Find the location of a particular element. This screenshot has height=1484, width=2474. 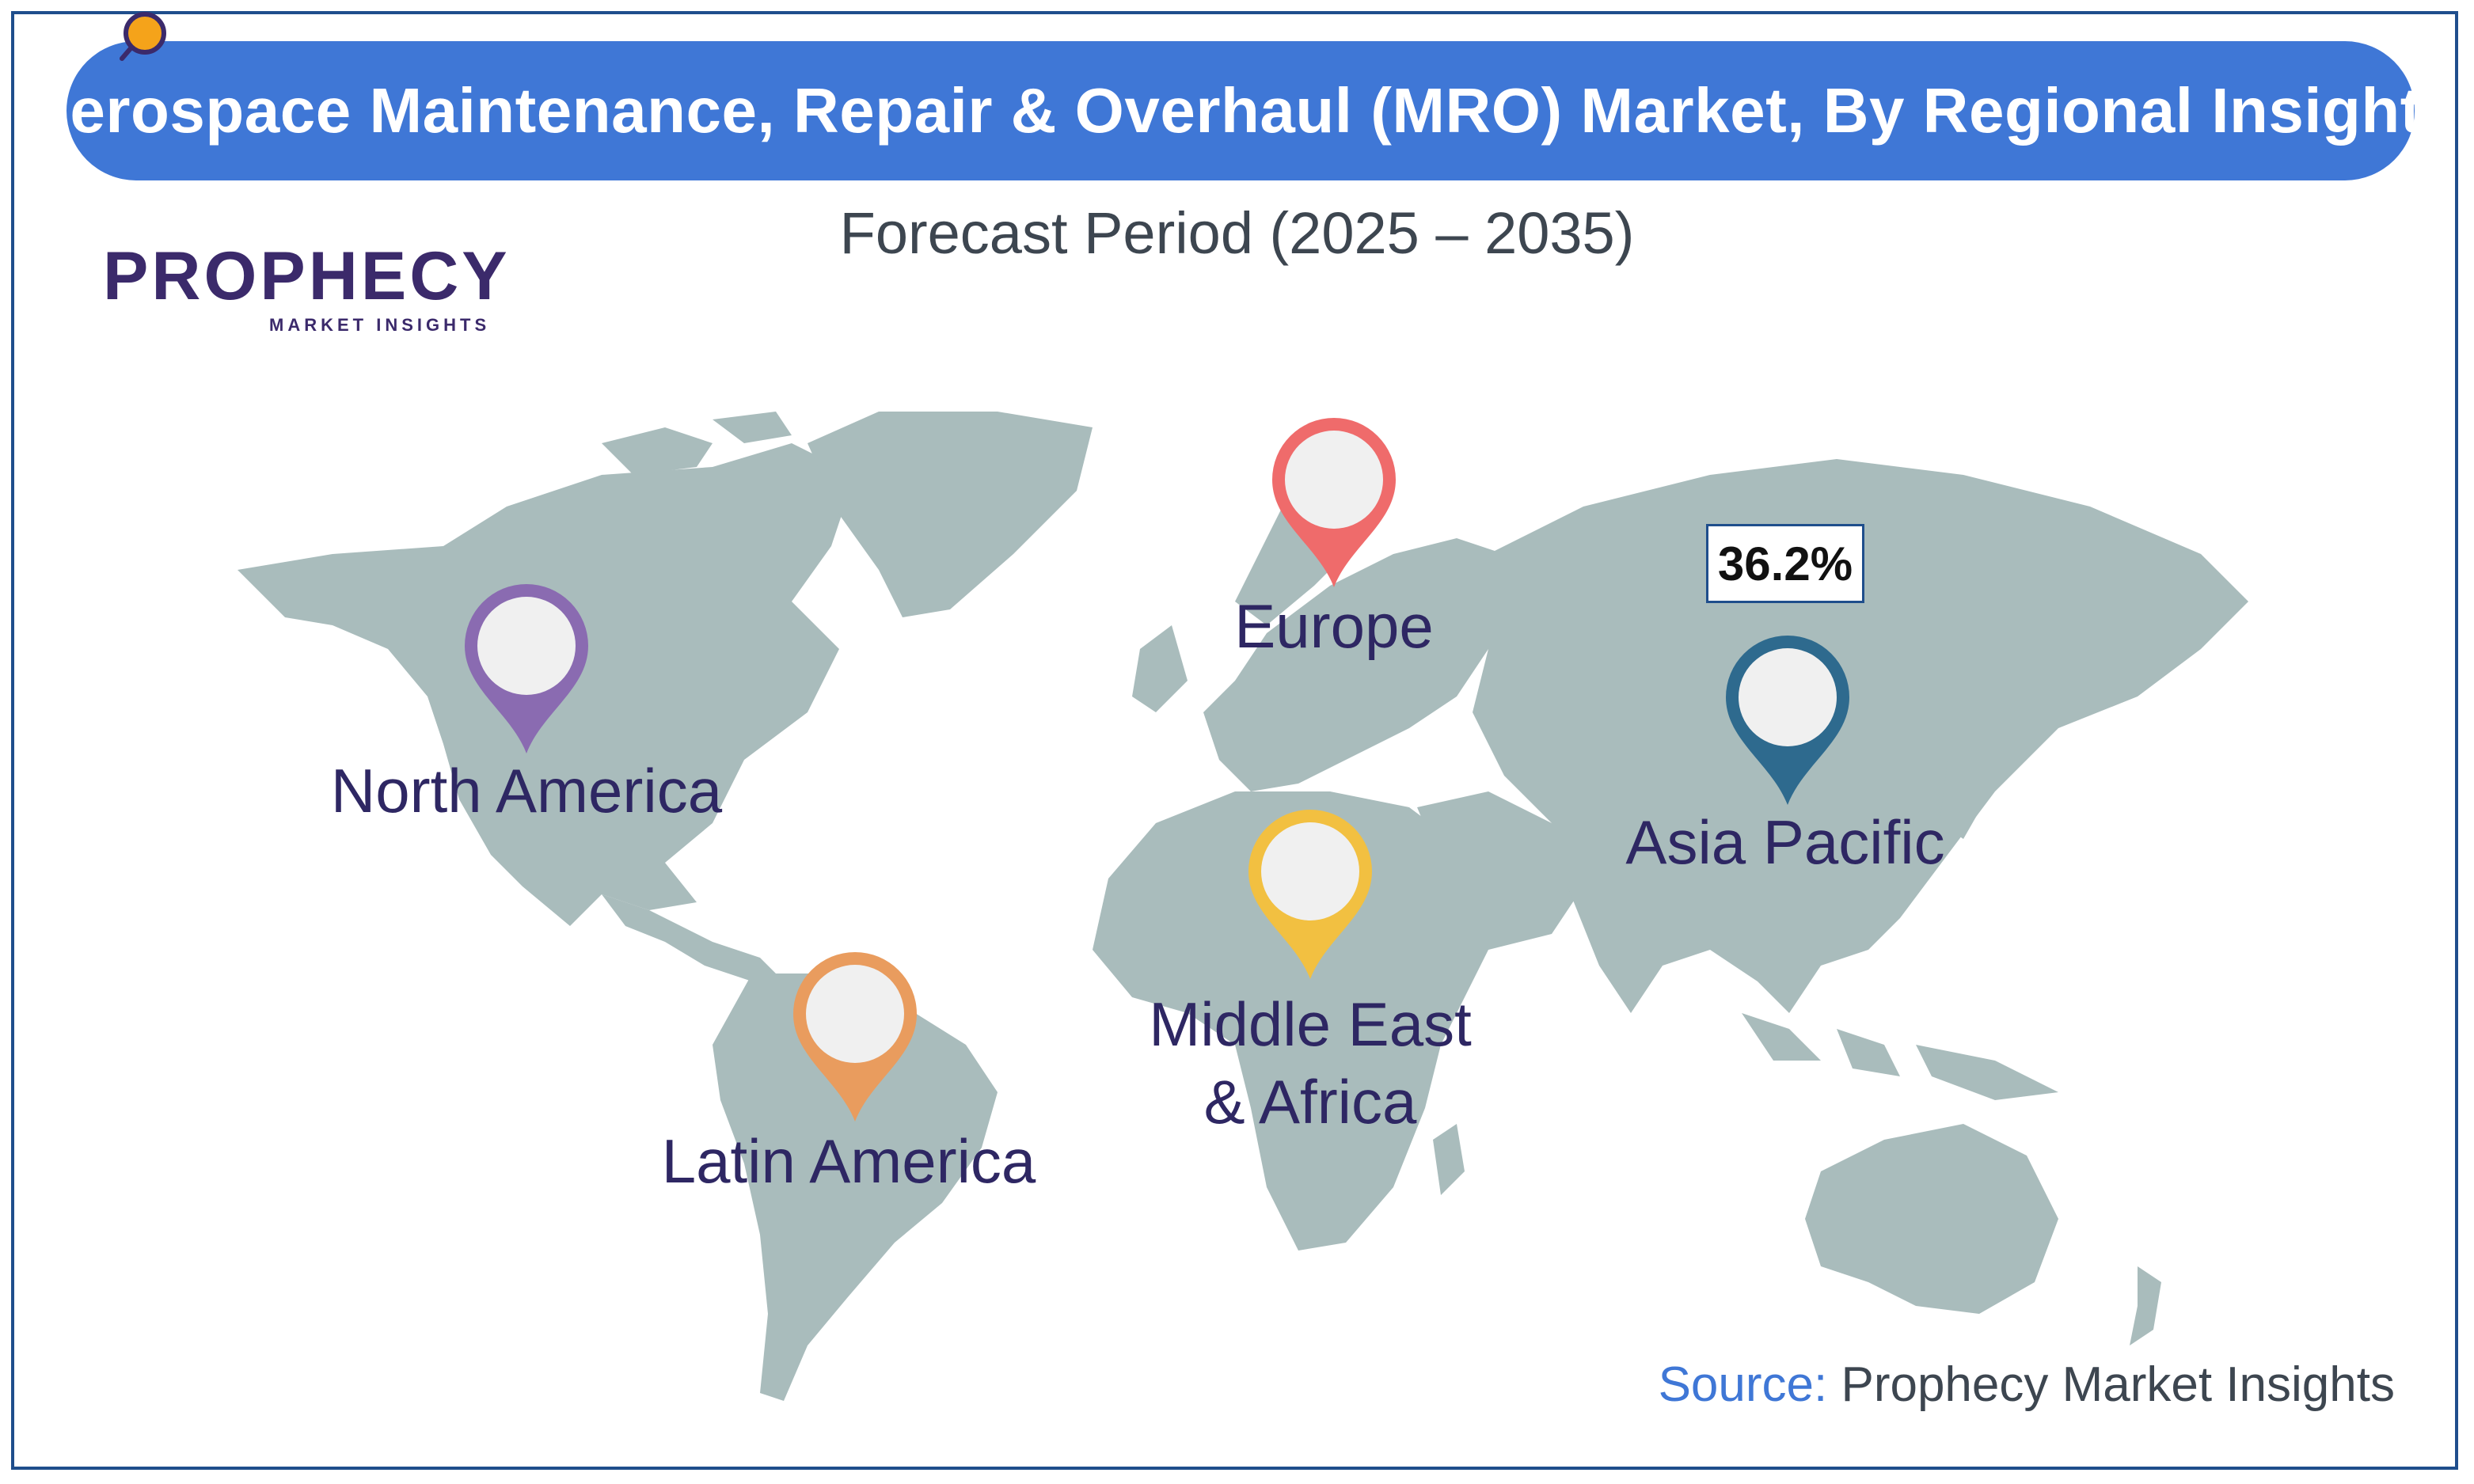

source-label: Source: is located at coordinates (1750, 1384).